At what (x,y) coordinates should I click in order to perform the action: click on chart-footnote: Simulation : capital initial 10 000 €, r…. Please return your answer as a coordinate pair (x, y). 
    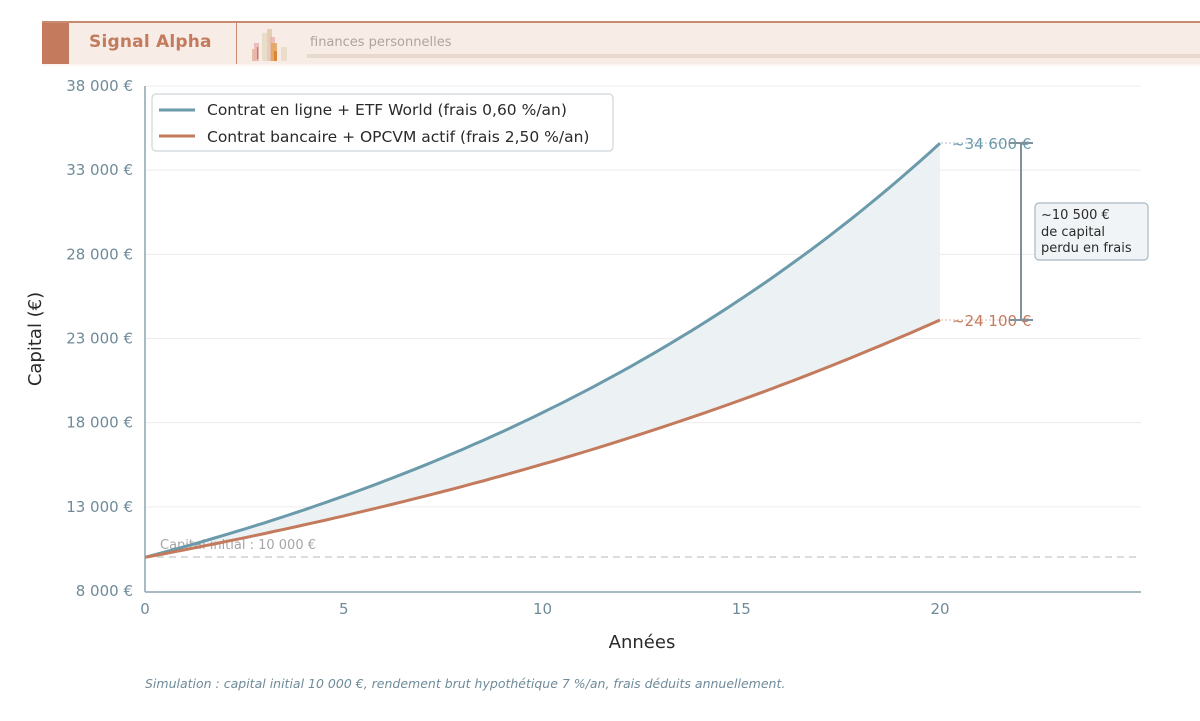
    Looking at the image, I should click on (465, 683).